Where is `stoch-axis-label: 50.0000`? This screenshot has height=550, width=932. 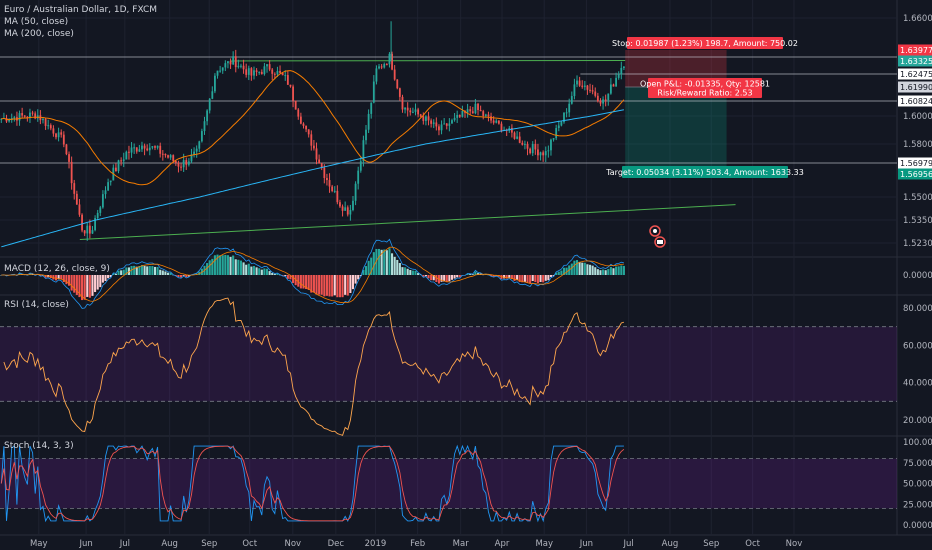 stoch-axis-label: 50.0000 is located at coordinates (917, 485).